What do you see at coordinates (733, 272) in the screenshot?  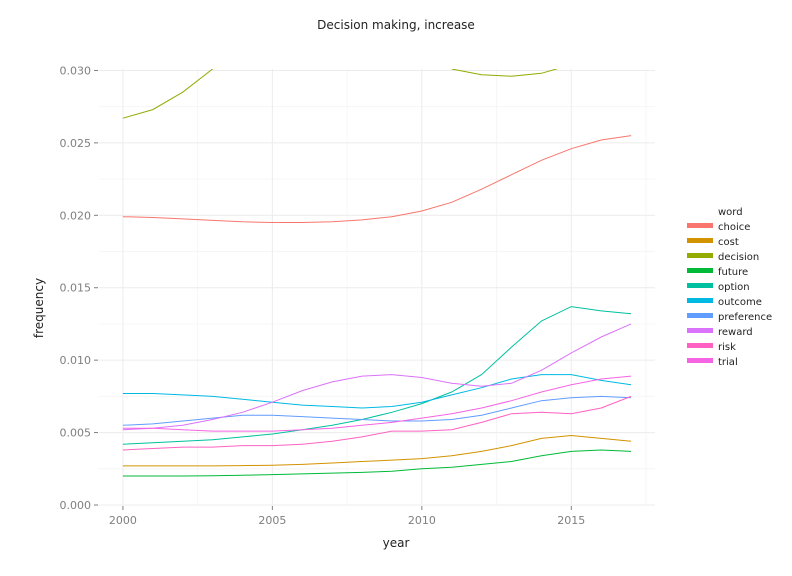 I see `legend-label-future: future` at bounding box center [733, 272].